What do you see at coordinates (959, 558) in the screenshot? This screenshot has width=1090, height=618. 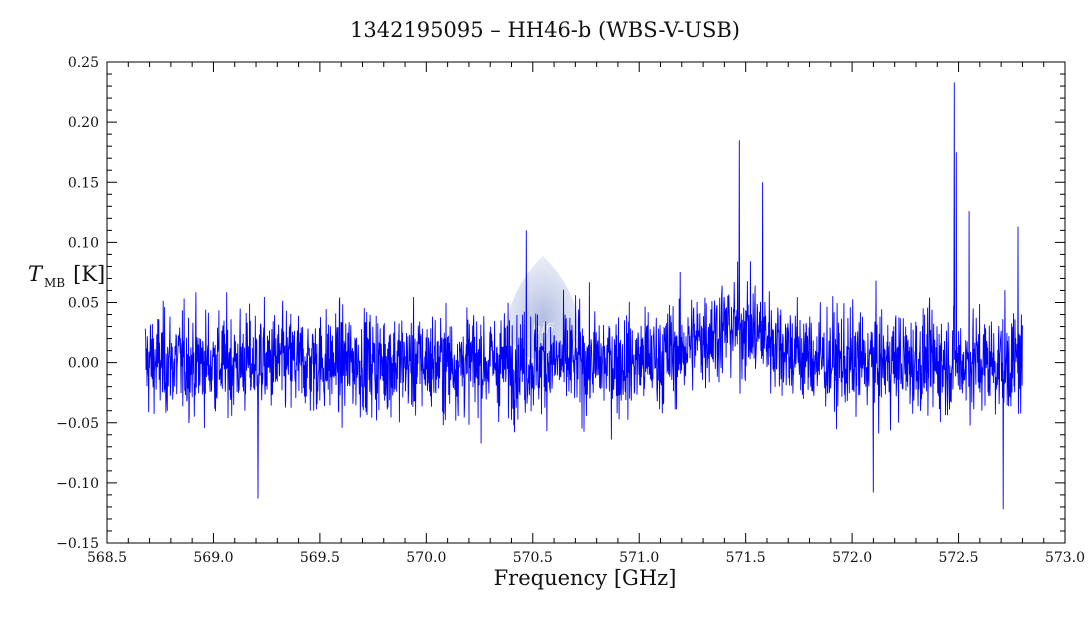 I see `x-tick-label: 572.5` at bounding box center [959, 558].